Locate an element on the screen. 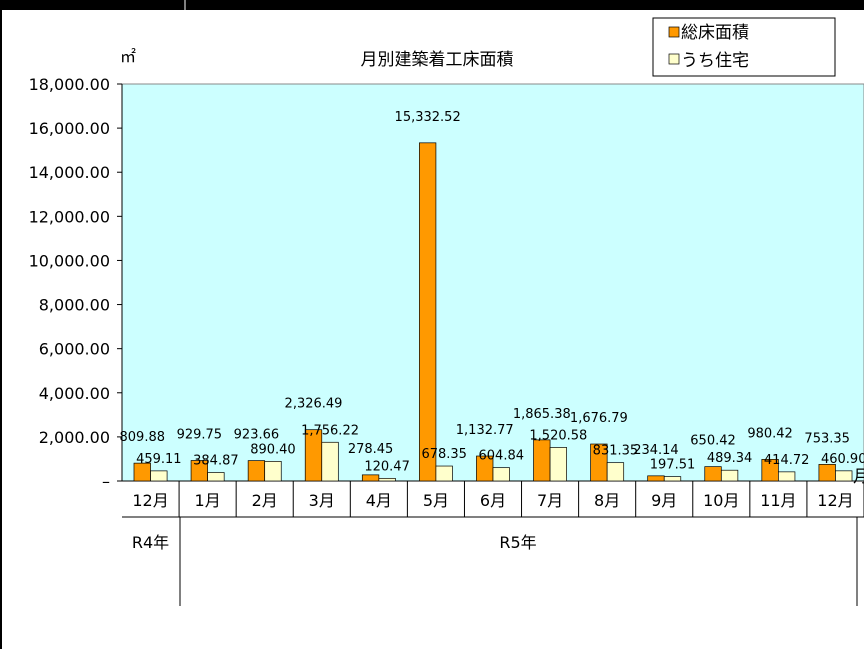 This screenshot has width=864, height=649. legend: 総床面積 うち住宅 is located at coordinates (744, 47).